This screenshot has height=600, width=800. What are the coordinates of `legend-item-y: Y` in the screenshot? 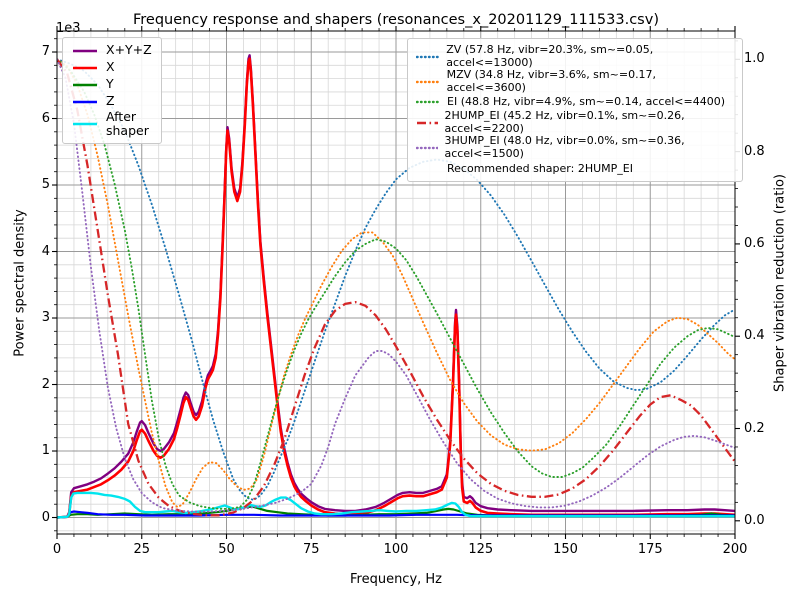 It's located at (112, 84).